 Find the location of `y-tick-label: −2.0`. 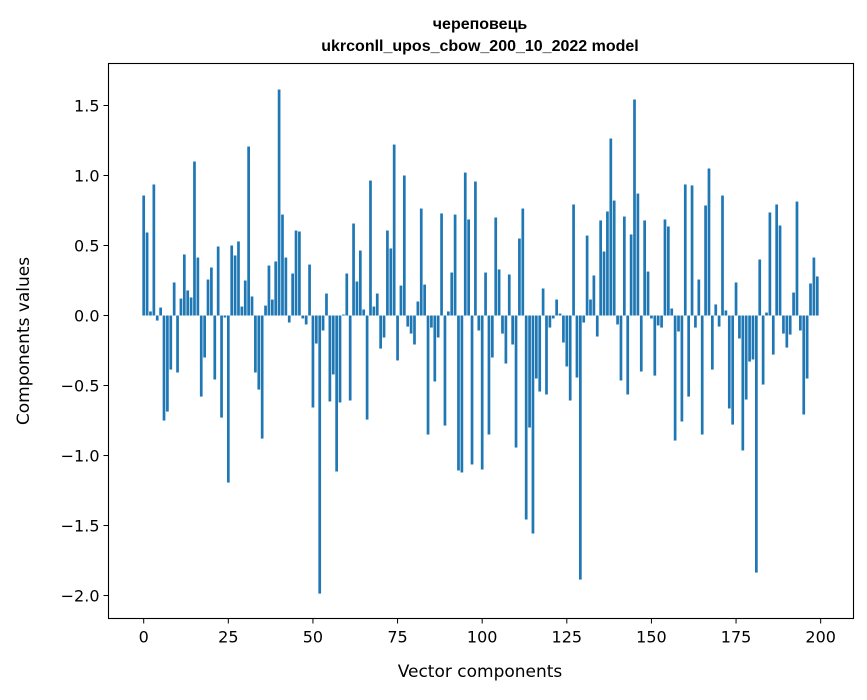

y-tick-label: −2.0 is located at coordinates (80, 596).